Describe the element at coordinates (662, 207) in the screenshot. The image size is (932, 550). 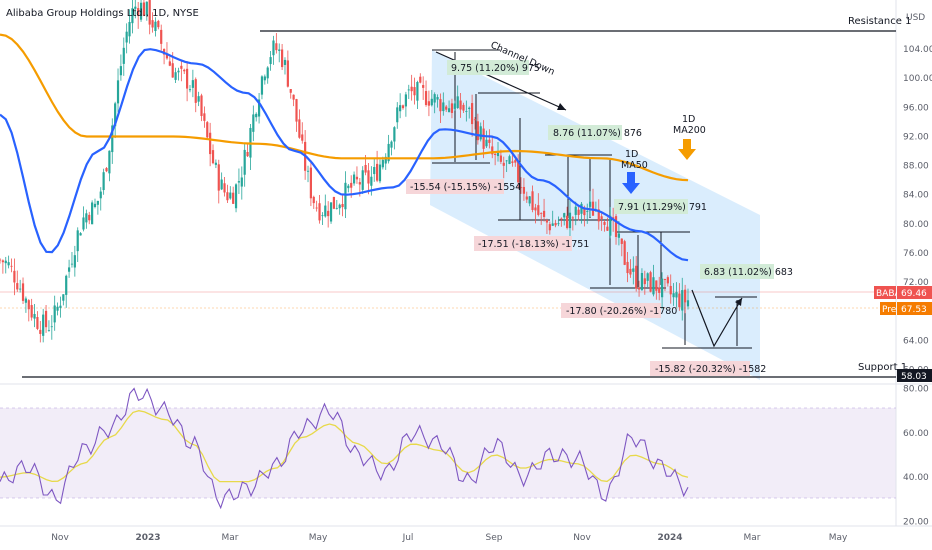
I see `gain-label-3: 7.91 (11.29%) 791` at that location.